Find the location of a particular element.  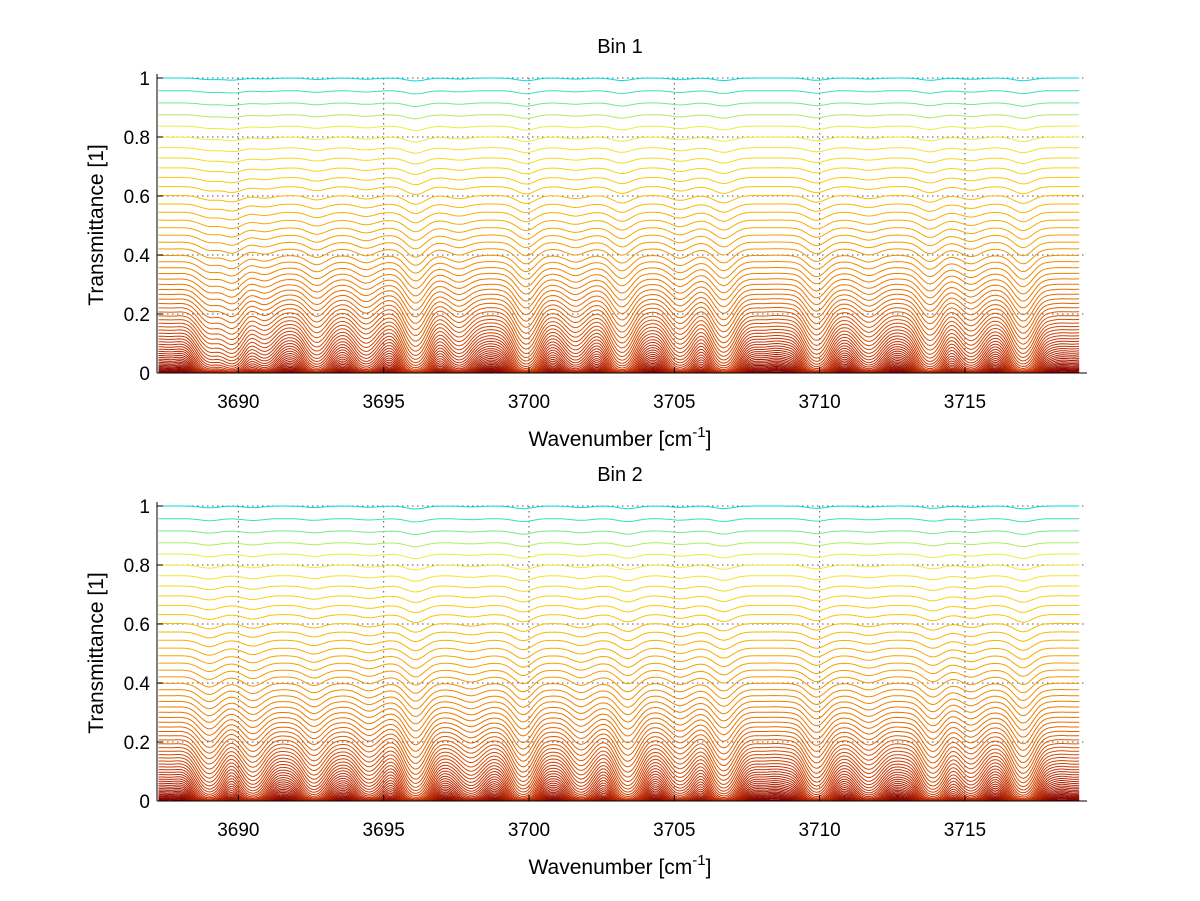

chart-title: Bin 1 is located at coordinates (620, 47).